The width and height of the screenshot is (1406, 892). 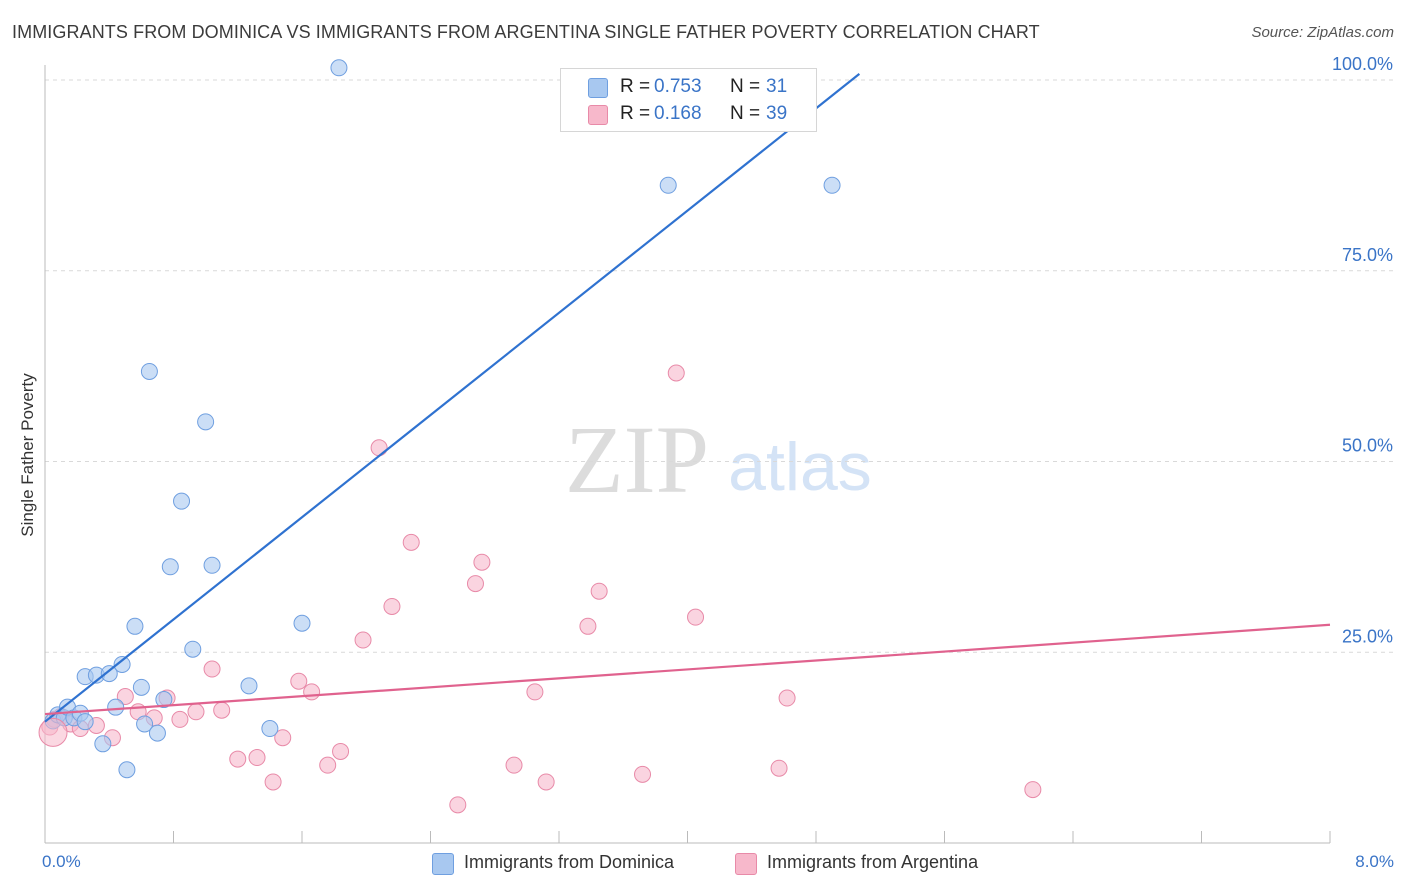 What do you see at coordinates (1362, 64) in the screenshot?
I see `y-tick-label: 100.0%` at bounding box center [1362, 64].